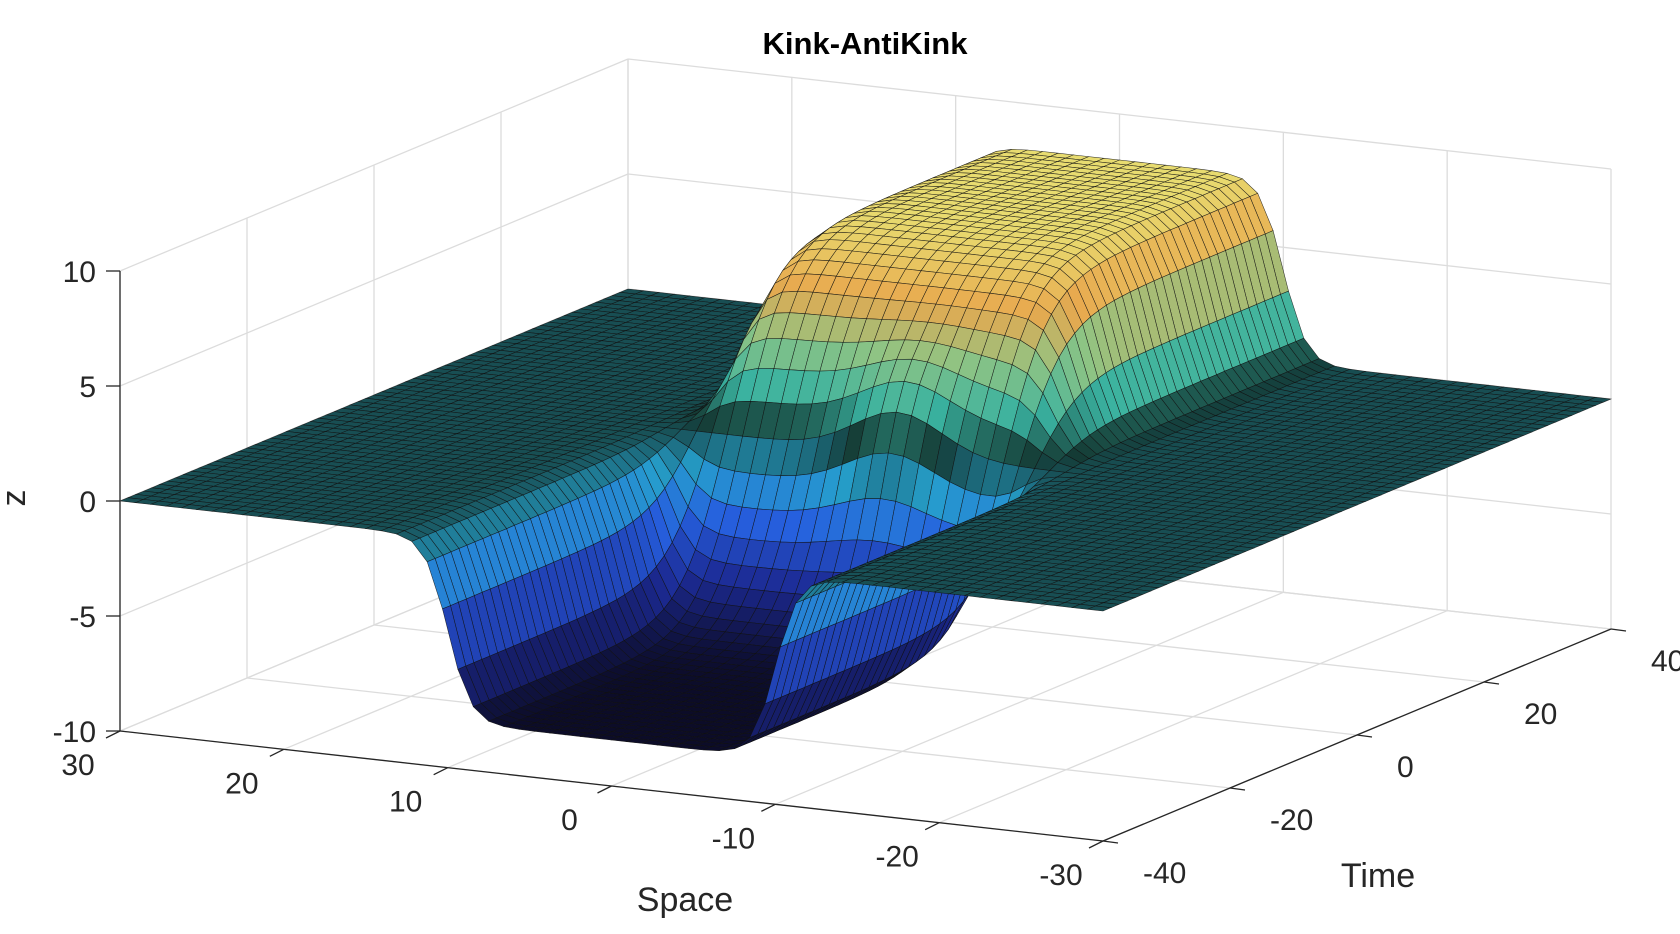  I want to click on x-tick-label: 0, so click(569, 820).